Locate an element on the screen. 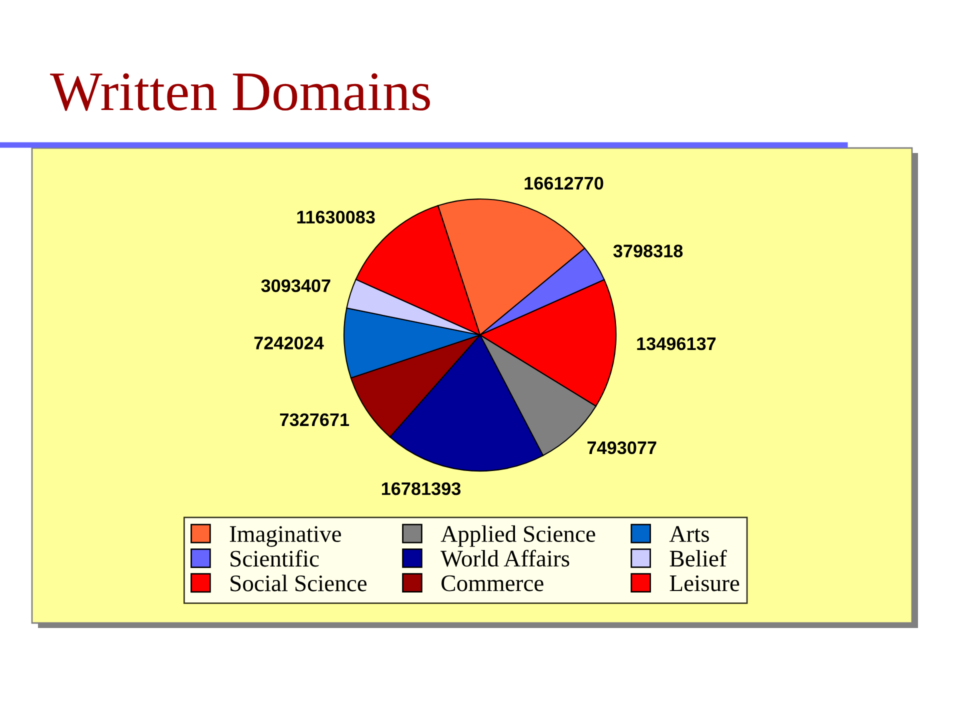 This screenshot has height=720, width=960. legend-label: World Affairs is located at coordinates (505, 558).